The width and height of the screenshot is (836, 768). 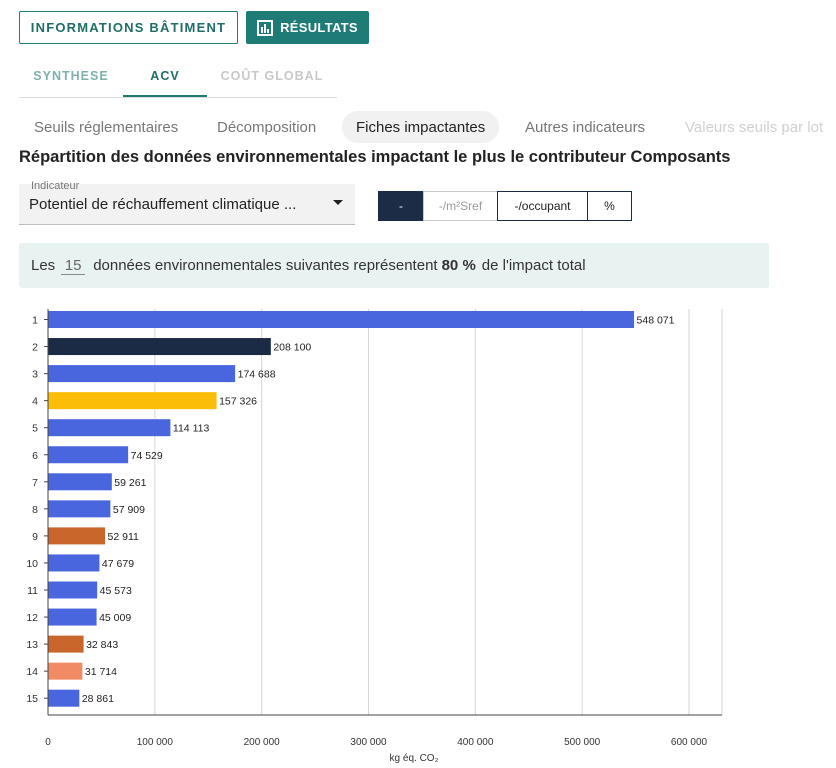 I want to click on summary-prefix: Les, so click(x=43, y=265).